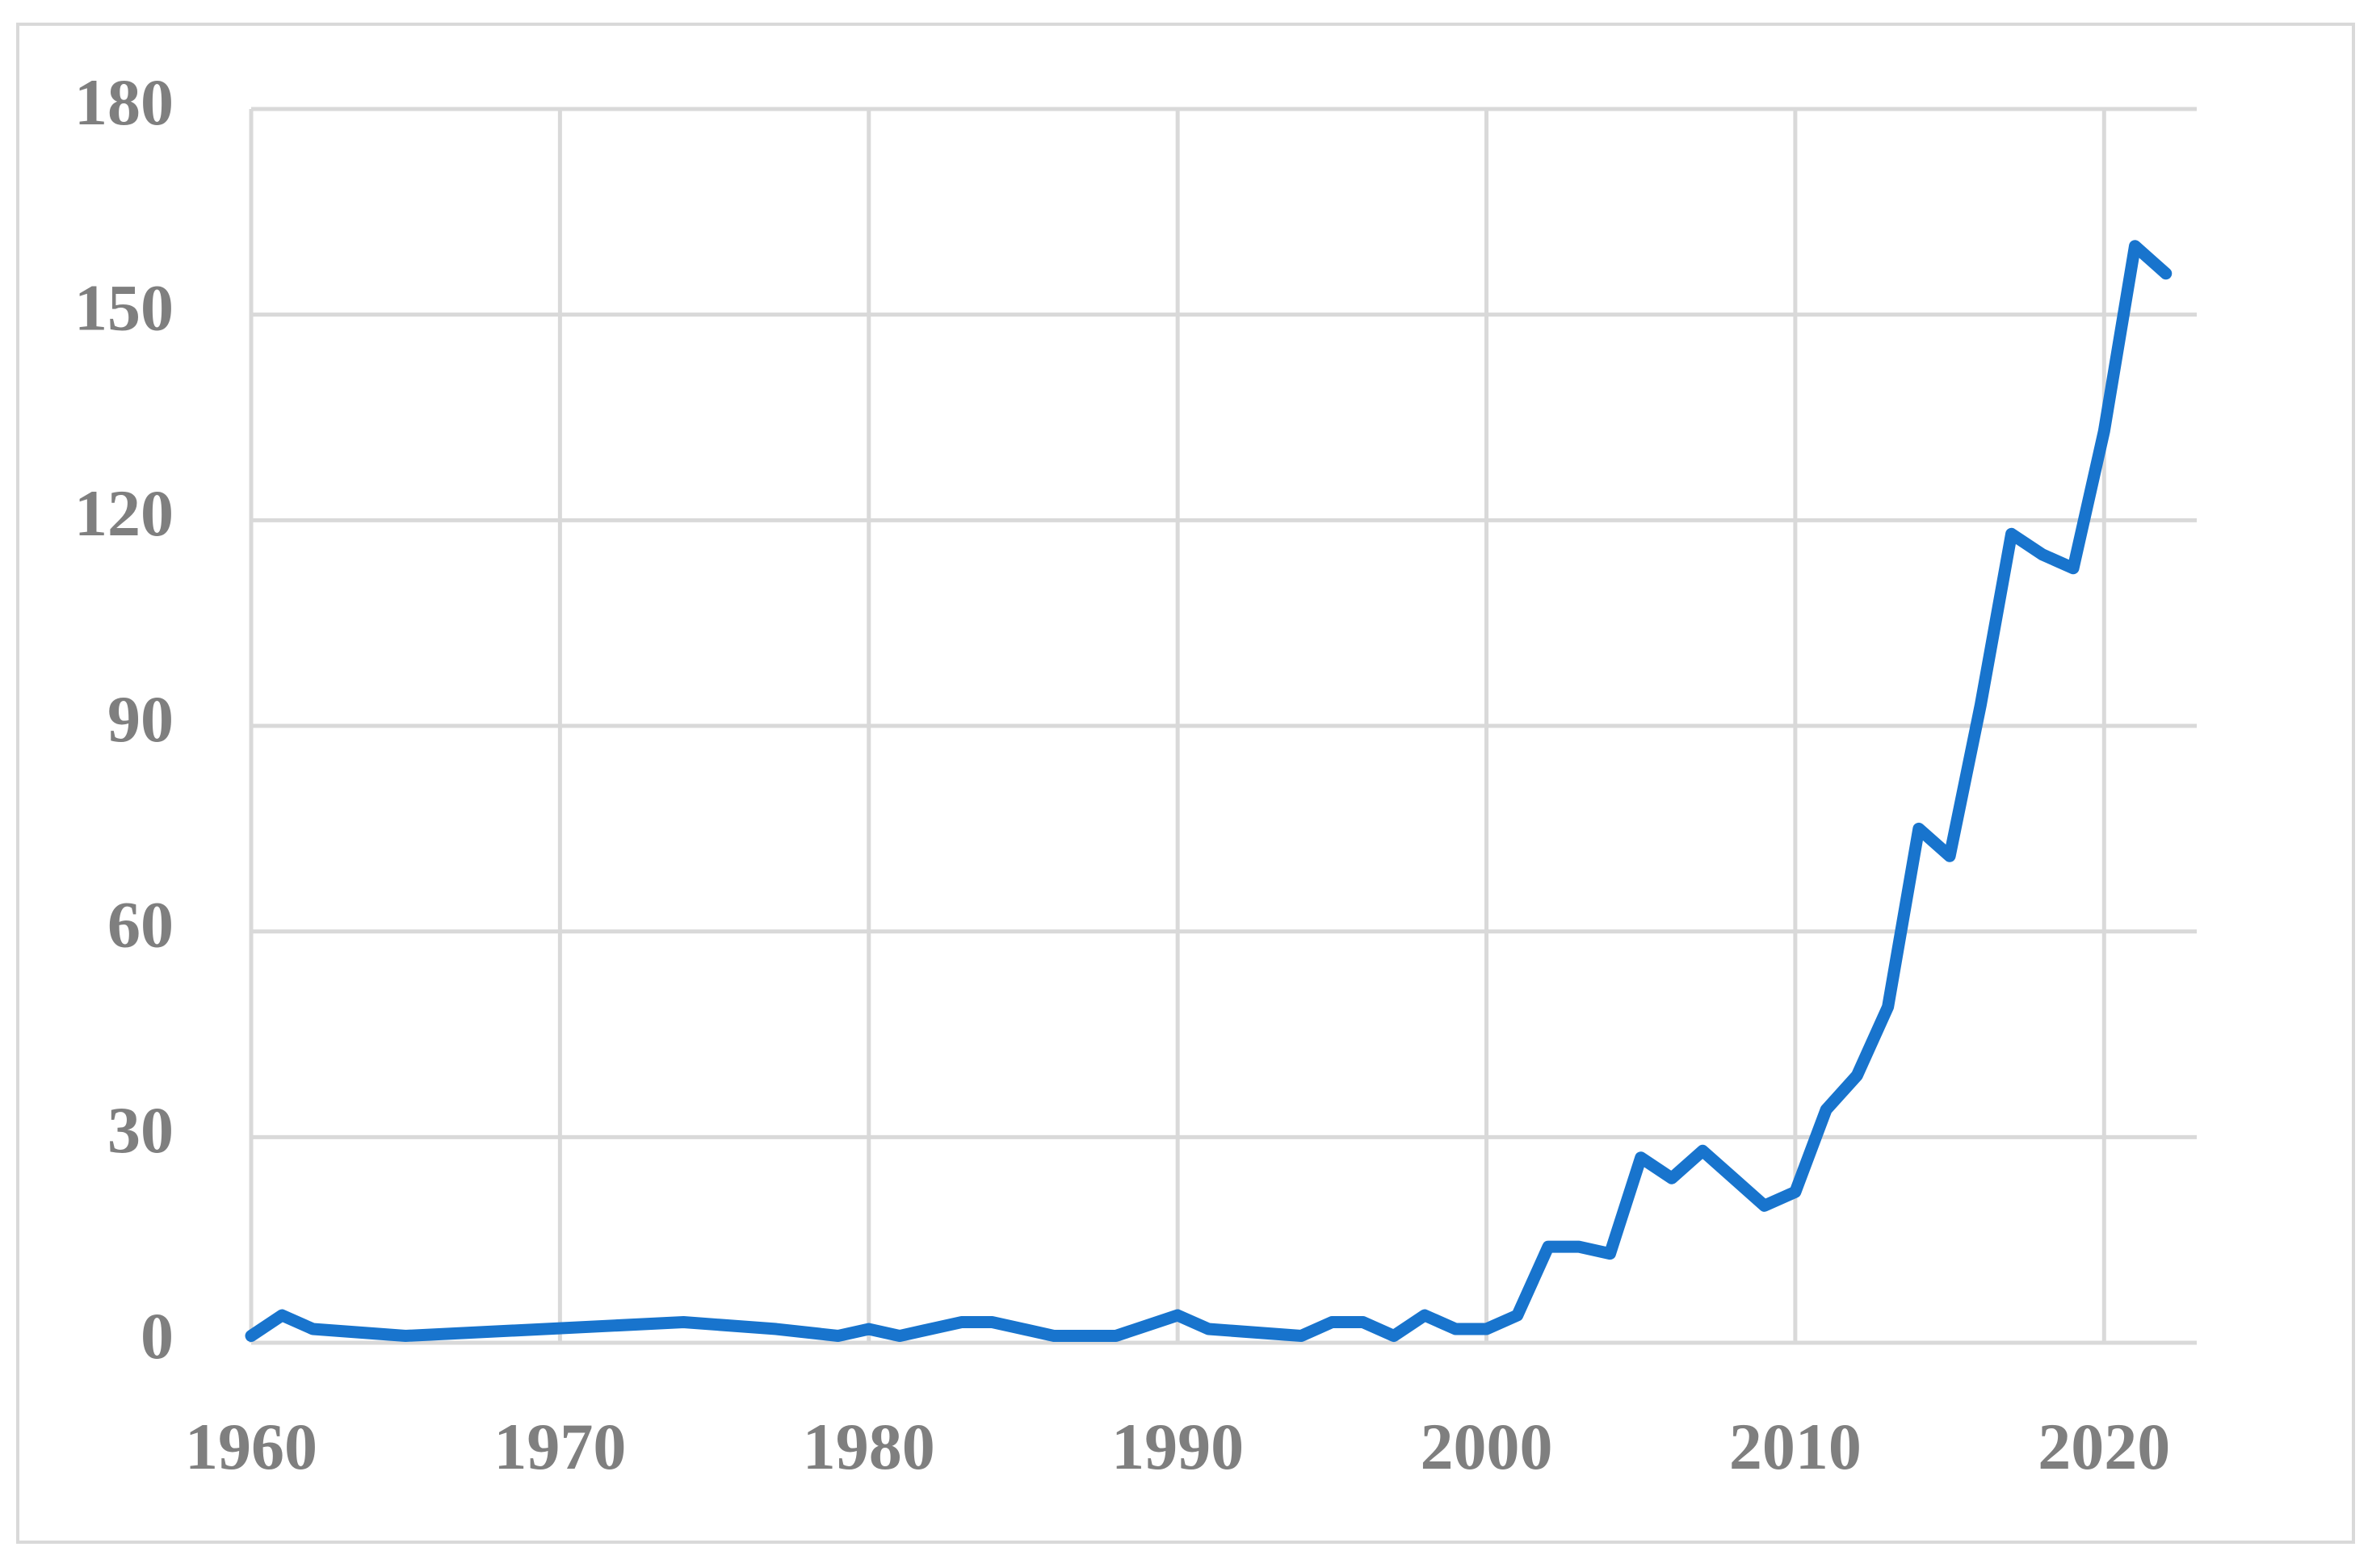 This screenshot has height=1568, width=2372. I want to click on x-tick-label: 1960, so click(251, 1446).